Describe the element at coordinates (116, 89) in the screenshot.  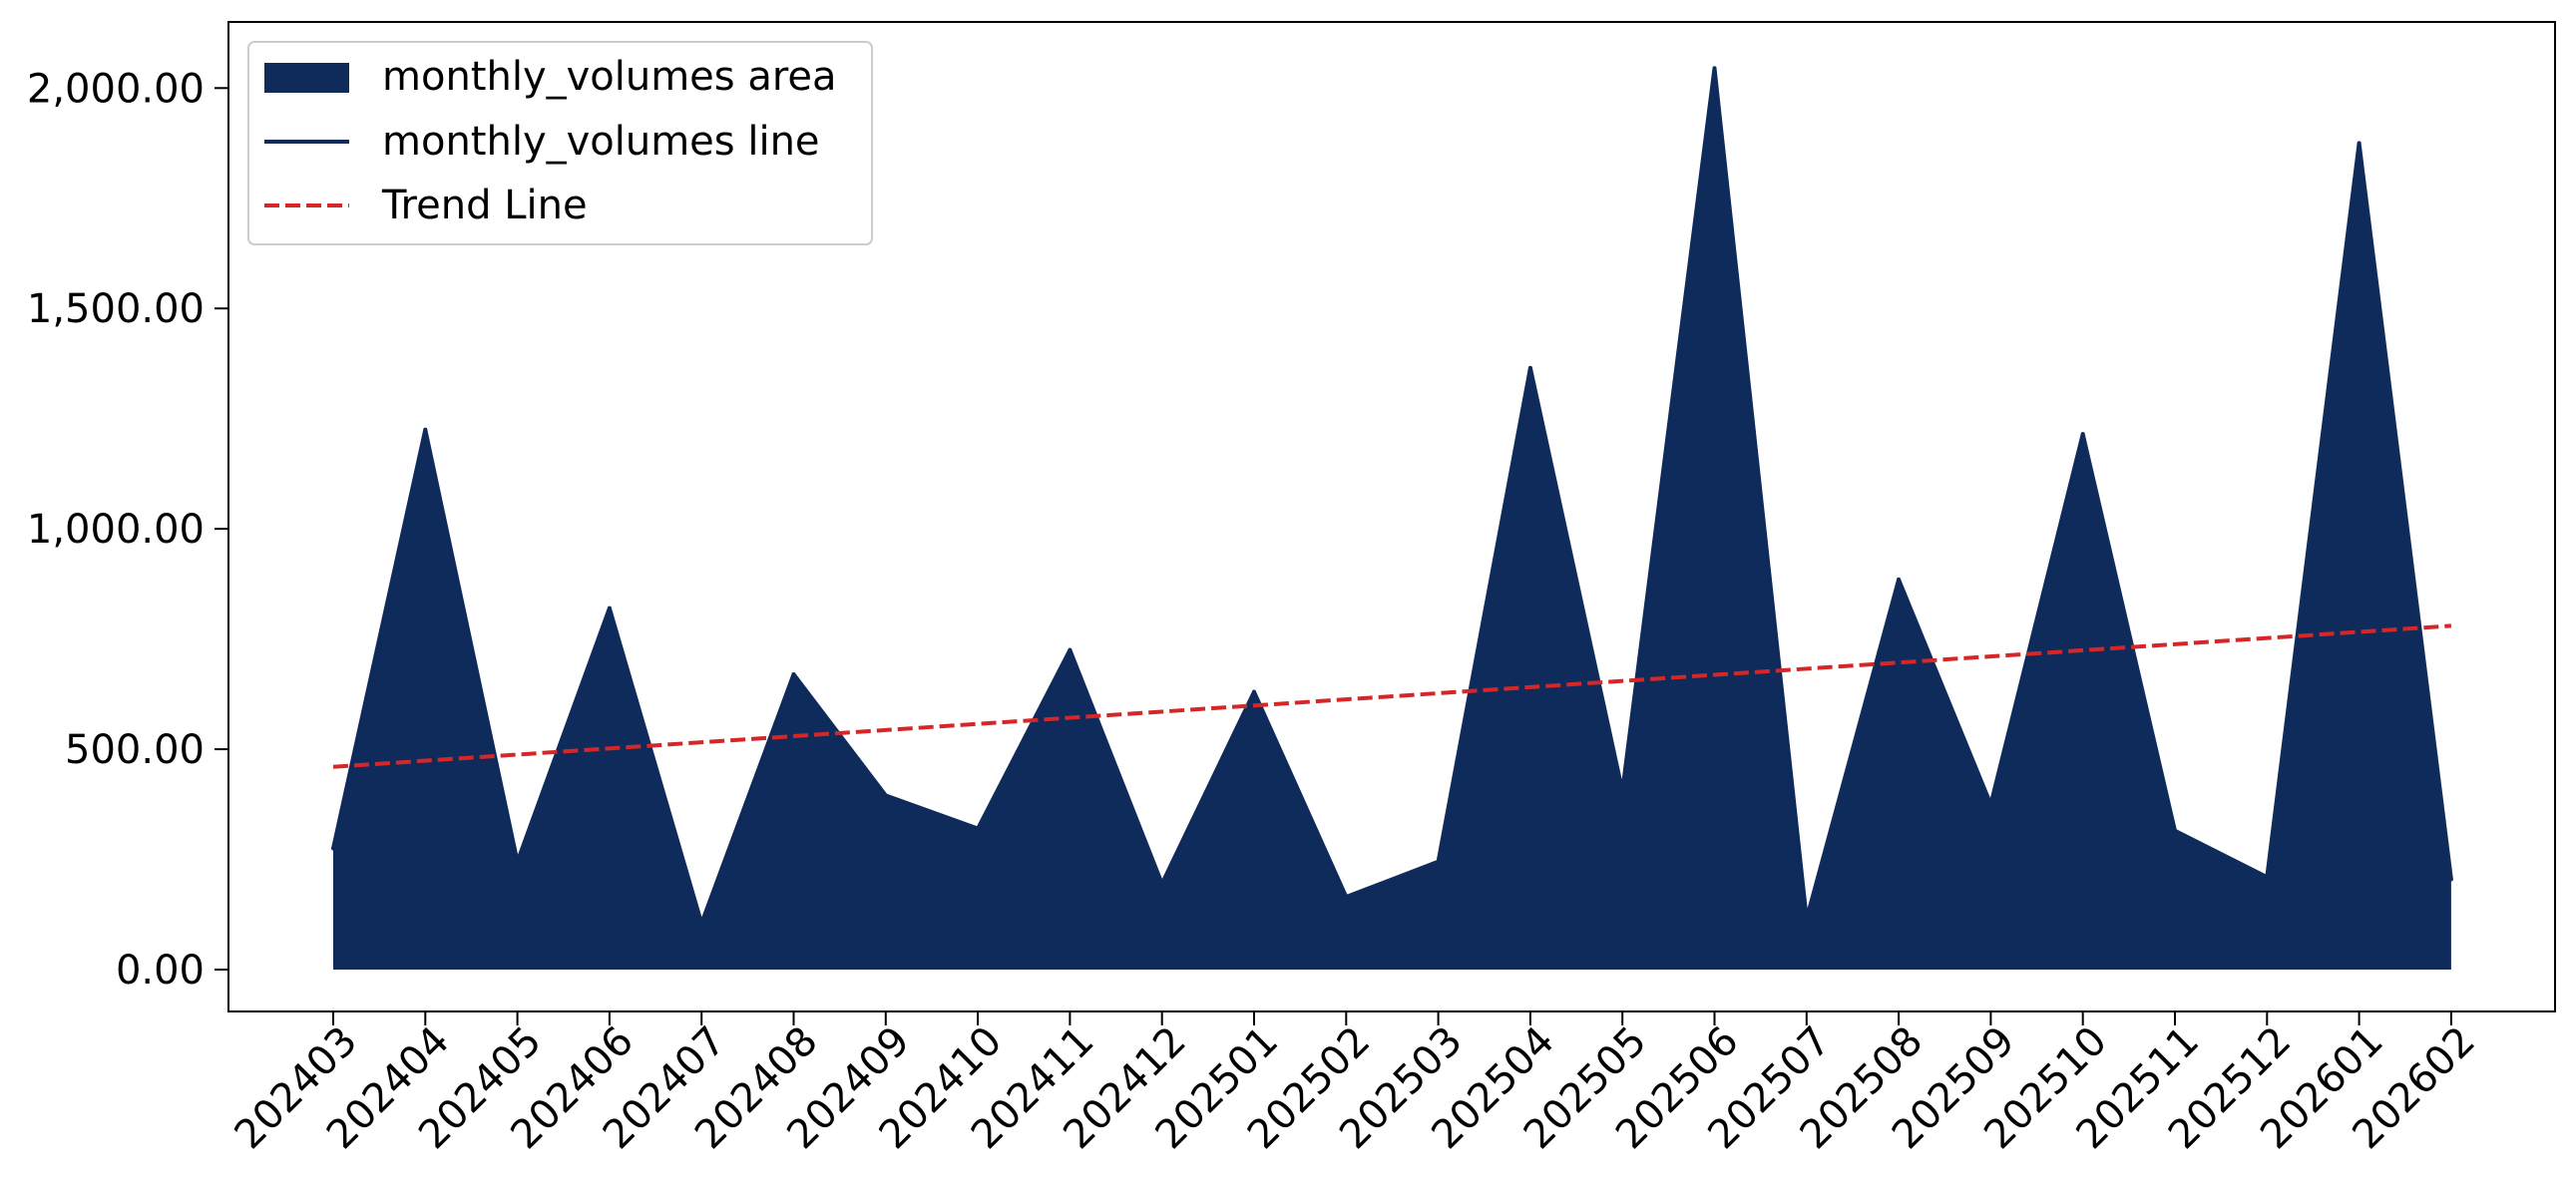
I see `y-tick-label: 2,000.00` at that location.